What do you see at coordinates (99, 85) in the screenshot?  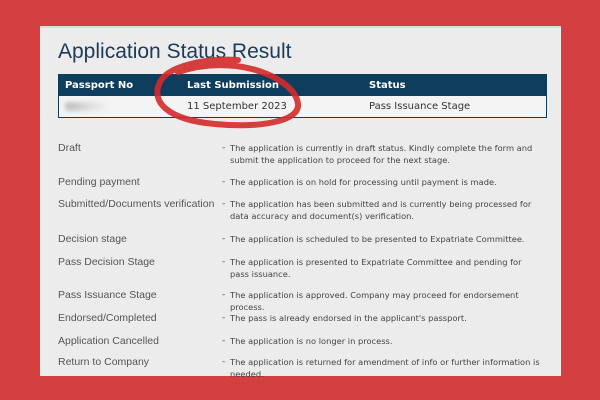 I see `header-passport-no: Passport No` at bounding box center [99, 85].